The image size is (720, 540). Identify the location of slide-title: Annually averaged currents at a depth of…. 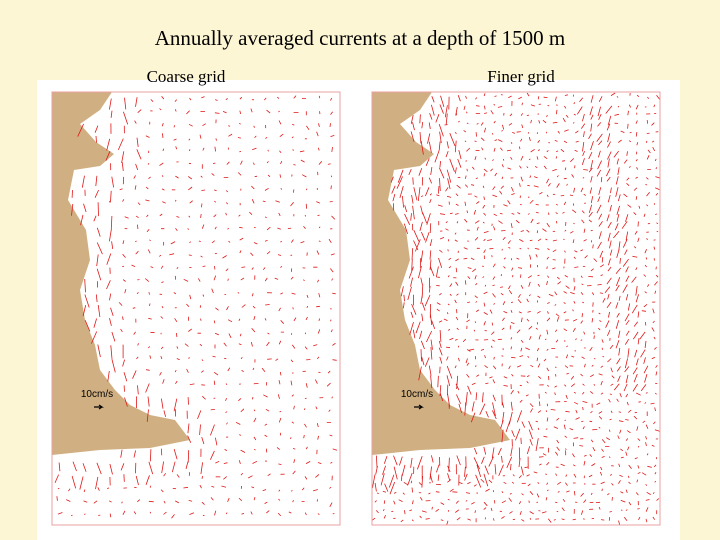
(360, 38).